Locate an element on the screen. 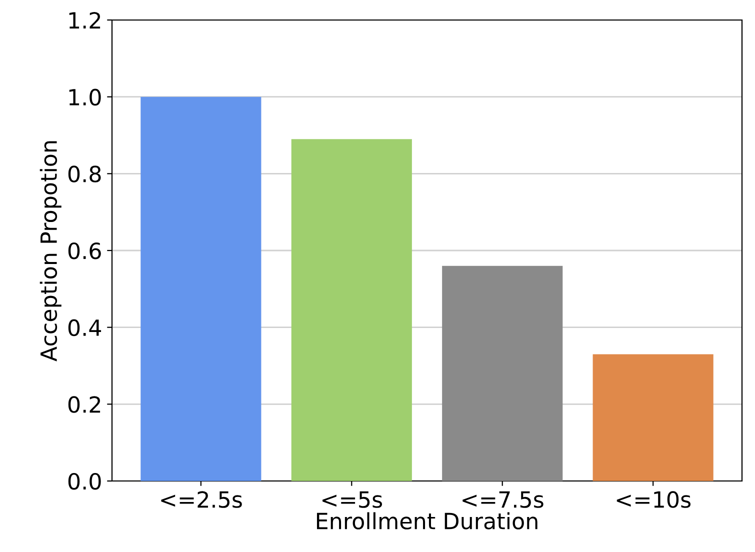 The height and width of the screenshot is (552, 755). y-tick-label: 0.8 is located at coordinates (84, 174).